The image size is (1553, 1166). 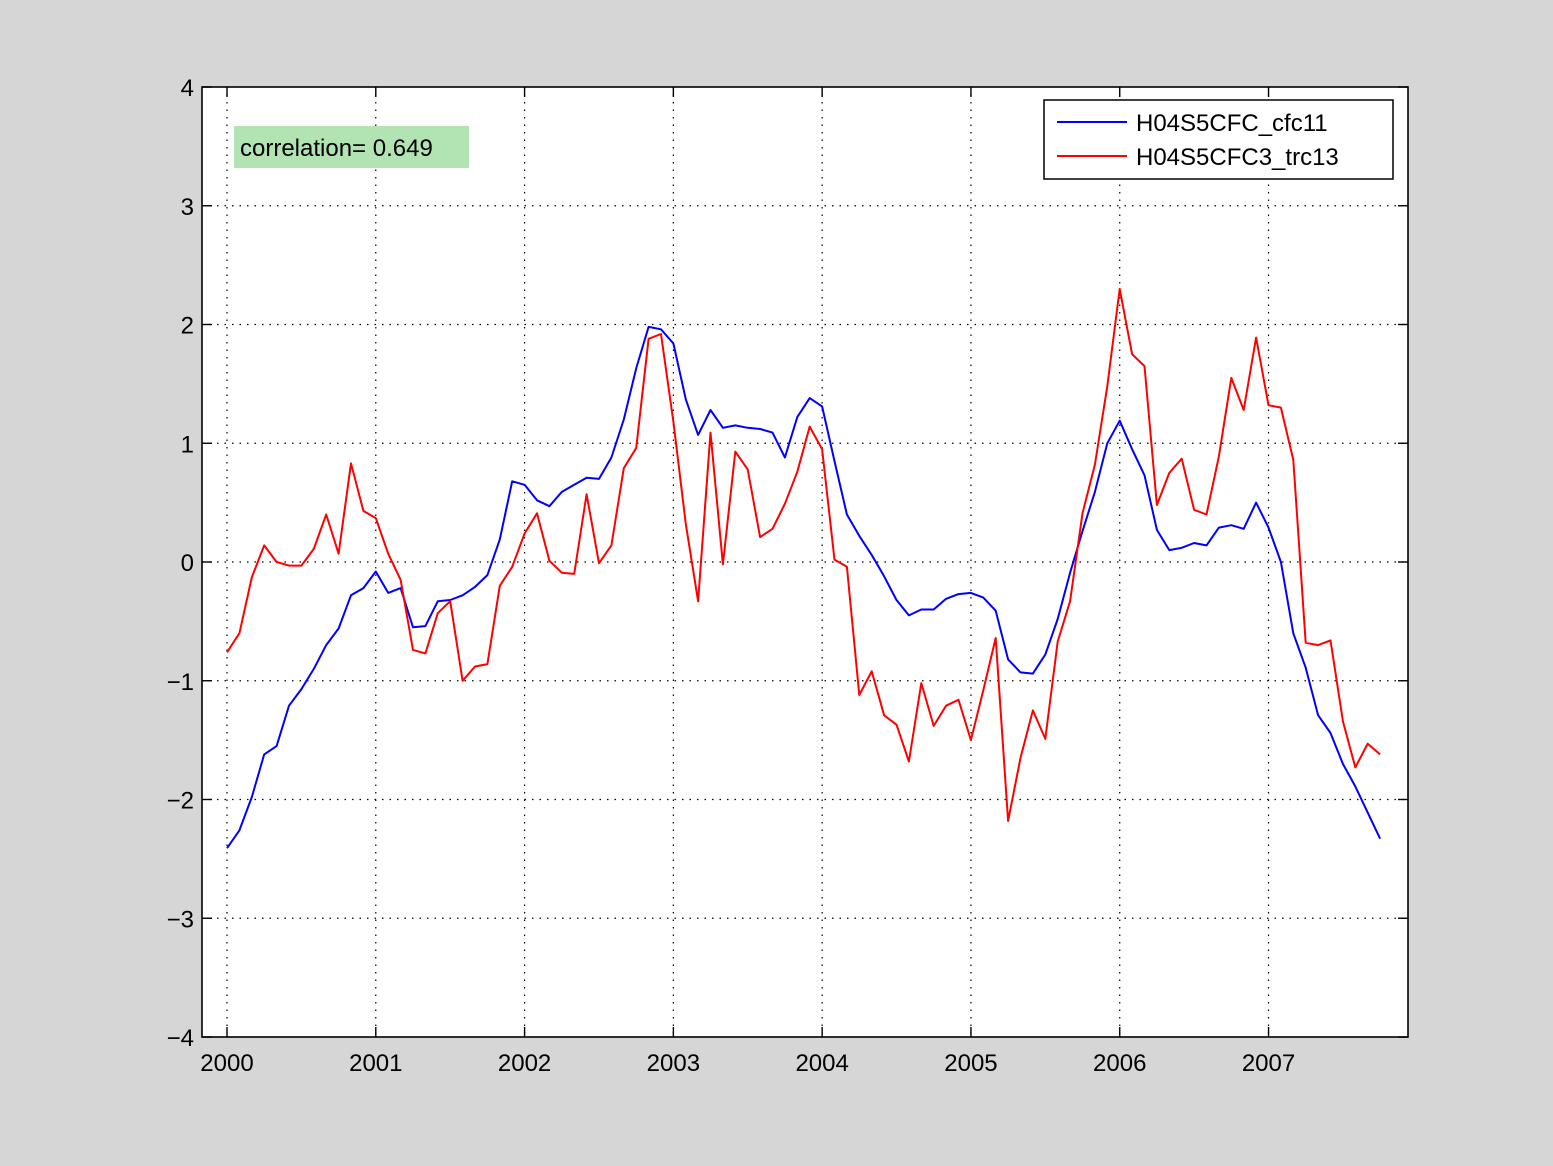 I want to click on x-tick-label: 2004, so click(x=821, y=1063).